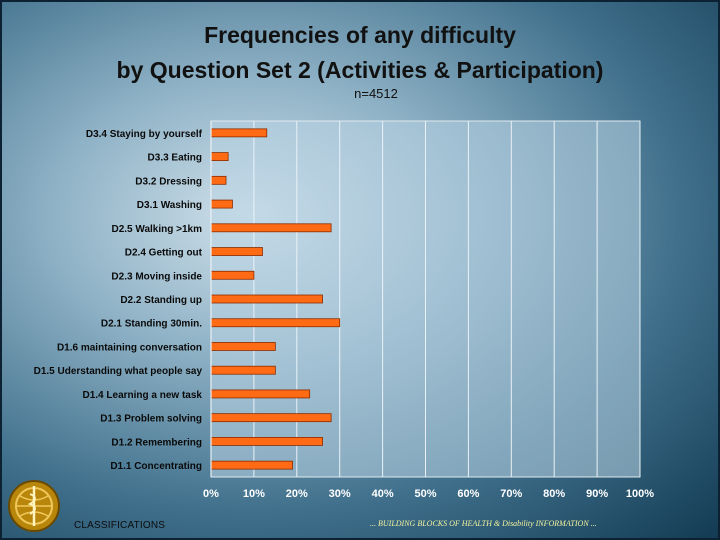  What do you see at coordinates (156, 276) in the screenshot?
I see `category-label: D2.3 Moving inside` at bounding box center [156, 276].